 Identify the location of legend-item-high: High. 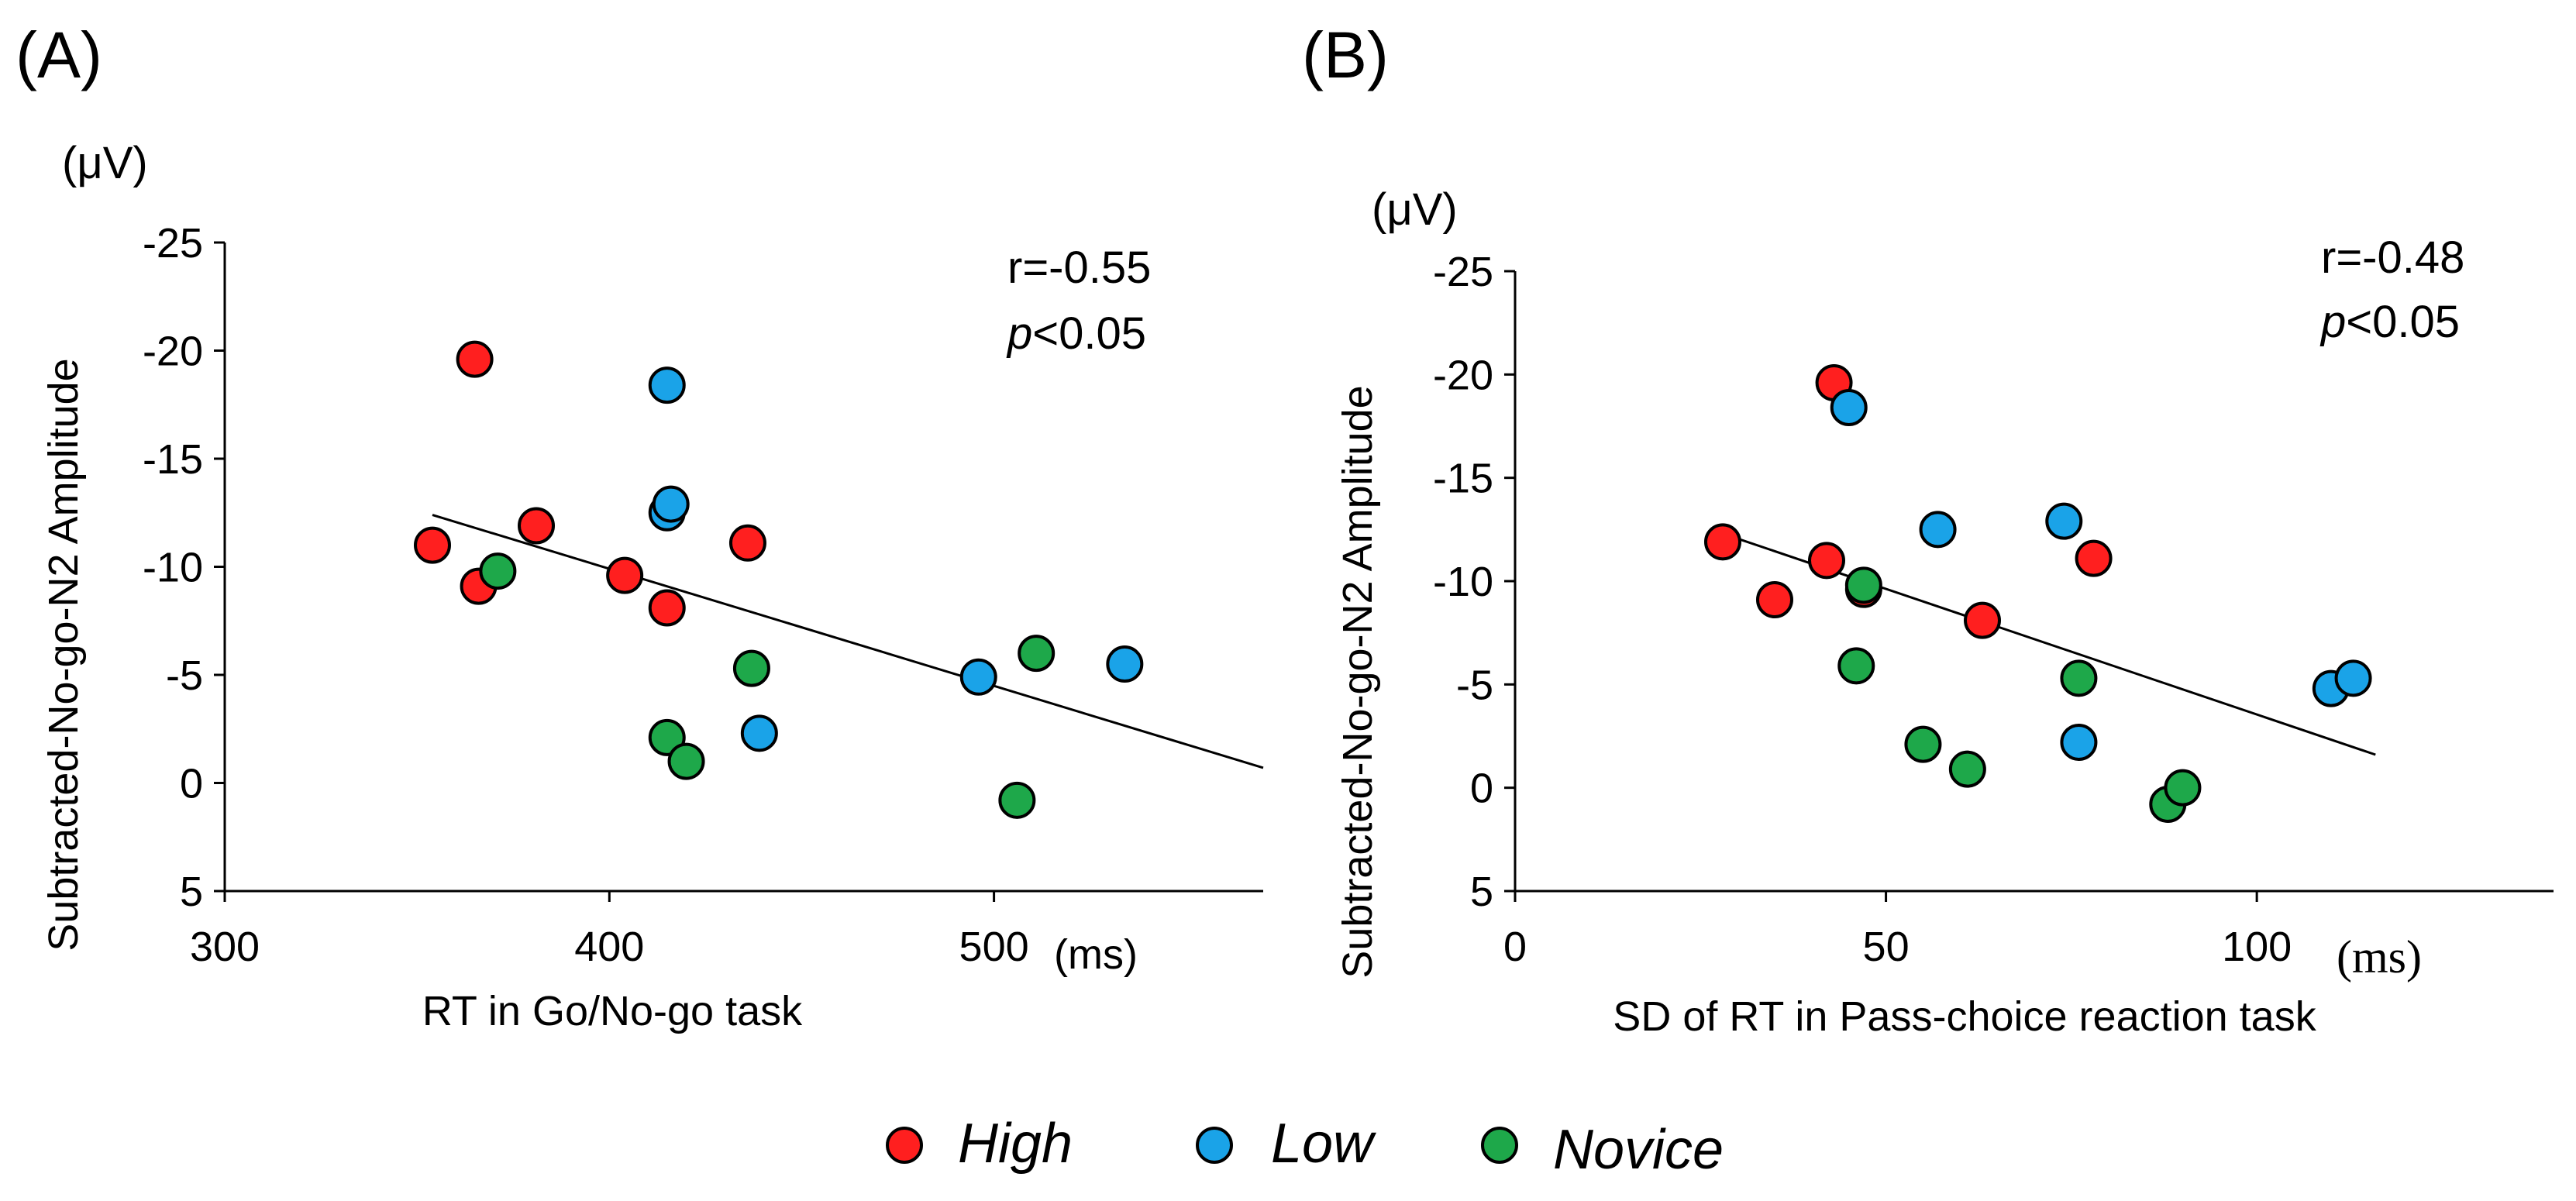
(979, 1144).